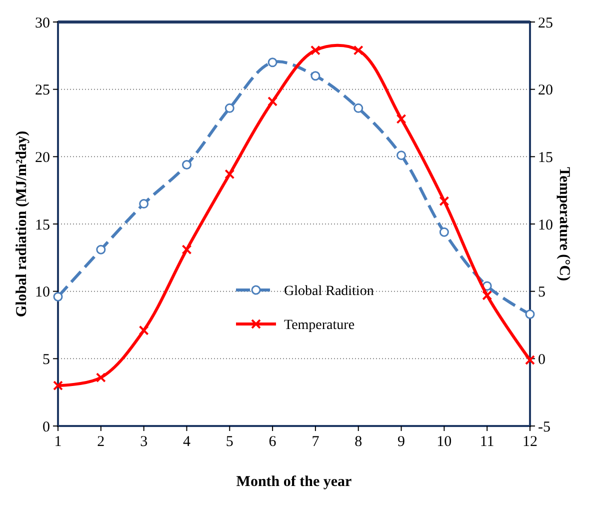  Describe the element at coordinates (186, 442) in the screenshot. I see `x-tick-label: 4` at that location.